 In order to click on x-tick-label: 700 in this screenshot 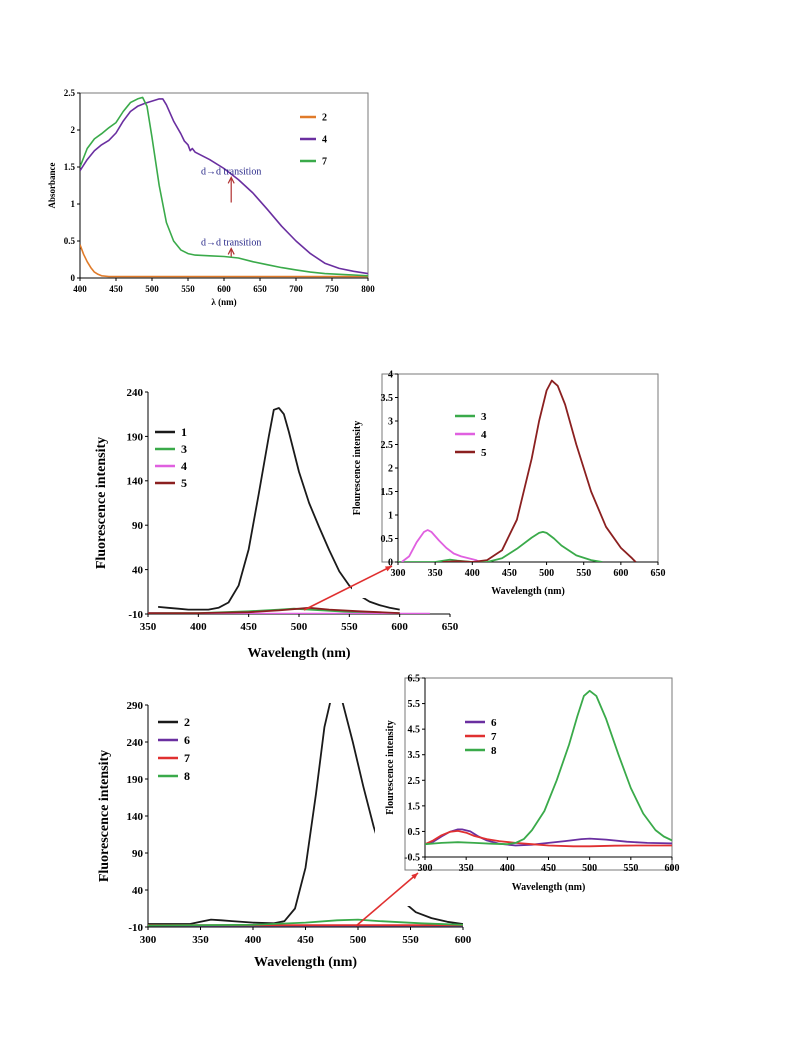, I will do `click(296, 289)`.